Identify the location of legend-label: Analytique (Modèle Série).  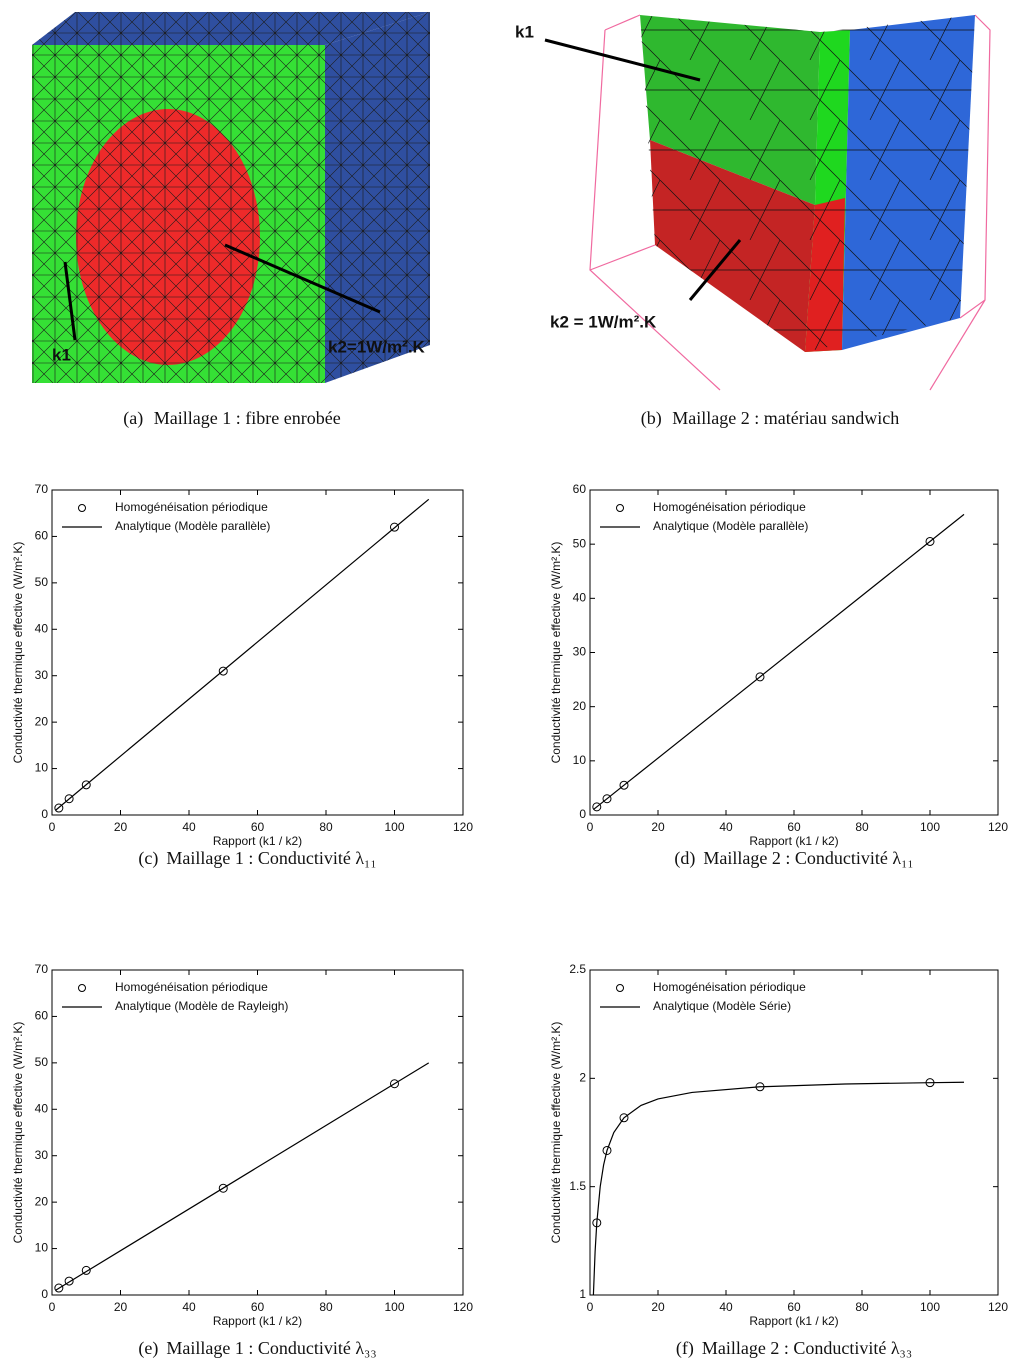
(722, 1006).